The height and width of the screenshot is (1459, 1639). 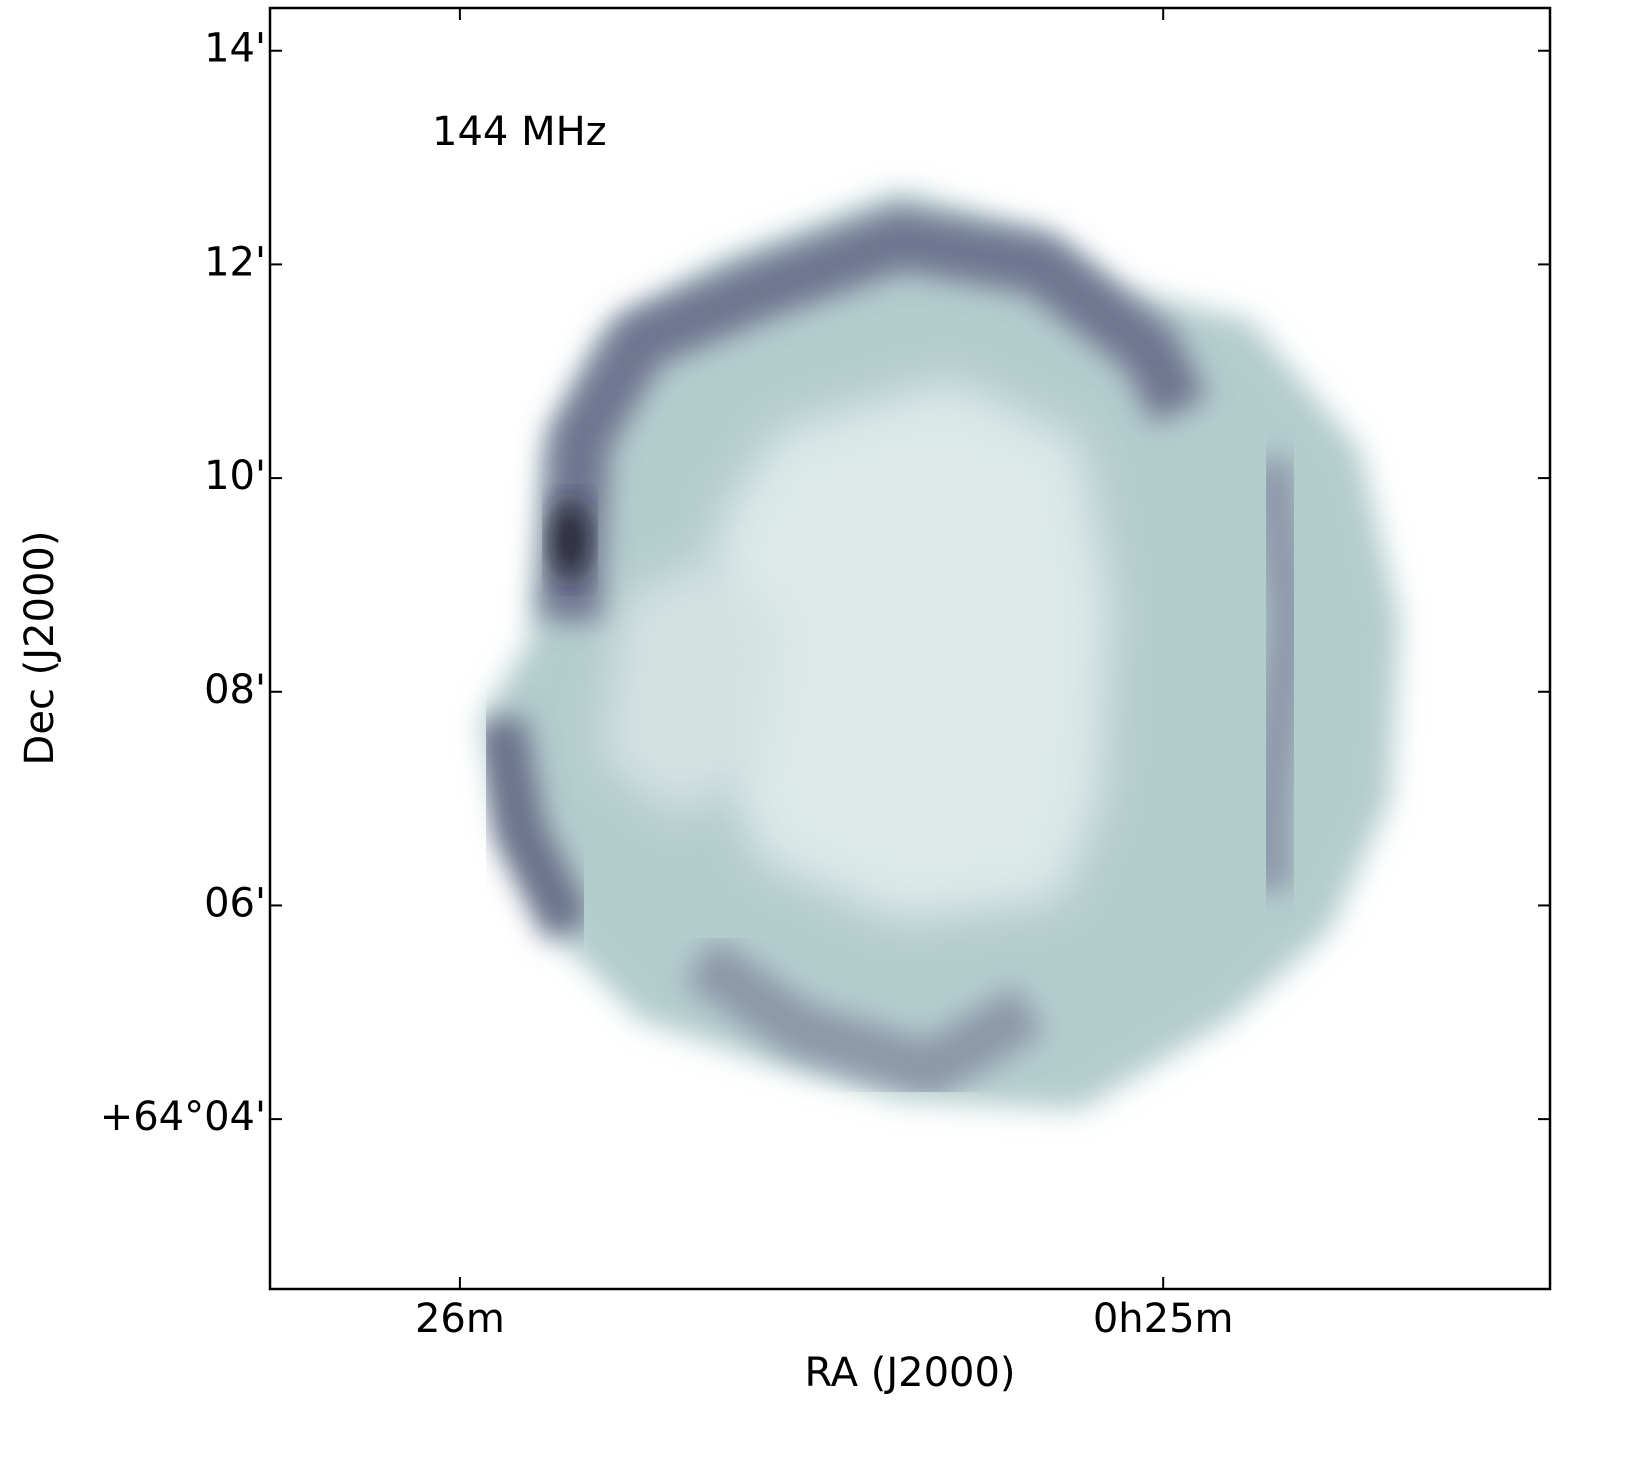 I want to click on y-tick-label: 14', so click(x=235, y=49).